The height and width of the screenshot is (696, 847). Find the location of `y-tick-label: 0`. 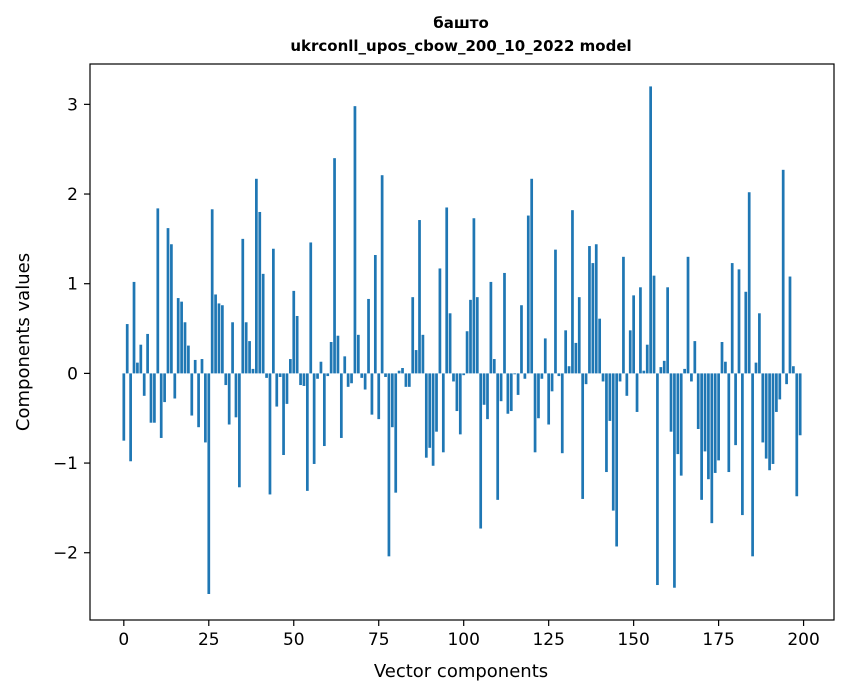

y-tick-label: 0 is located at coordinates (72, 374).